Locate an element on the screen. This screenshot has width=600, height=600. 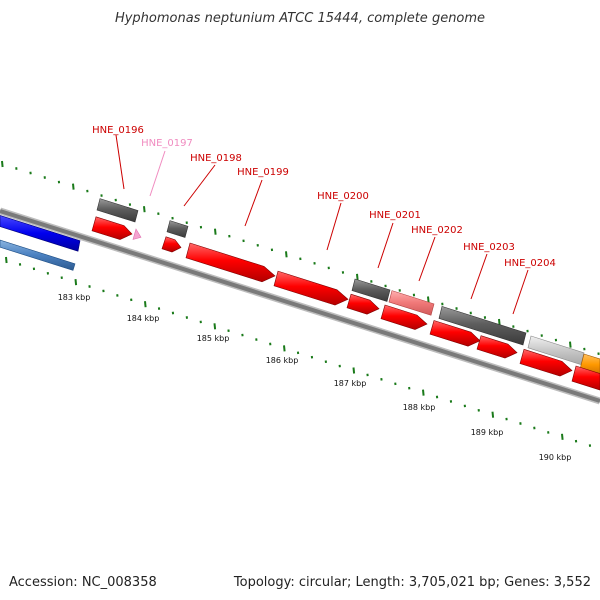
scale-label-187: 187 kbp is located at coordinates (350, 383).